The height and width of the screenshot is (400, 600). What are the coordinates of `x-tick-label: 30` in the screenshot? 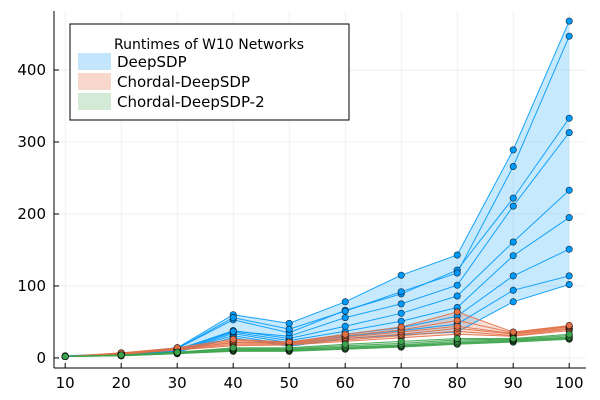 It's located at (177, 383).